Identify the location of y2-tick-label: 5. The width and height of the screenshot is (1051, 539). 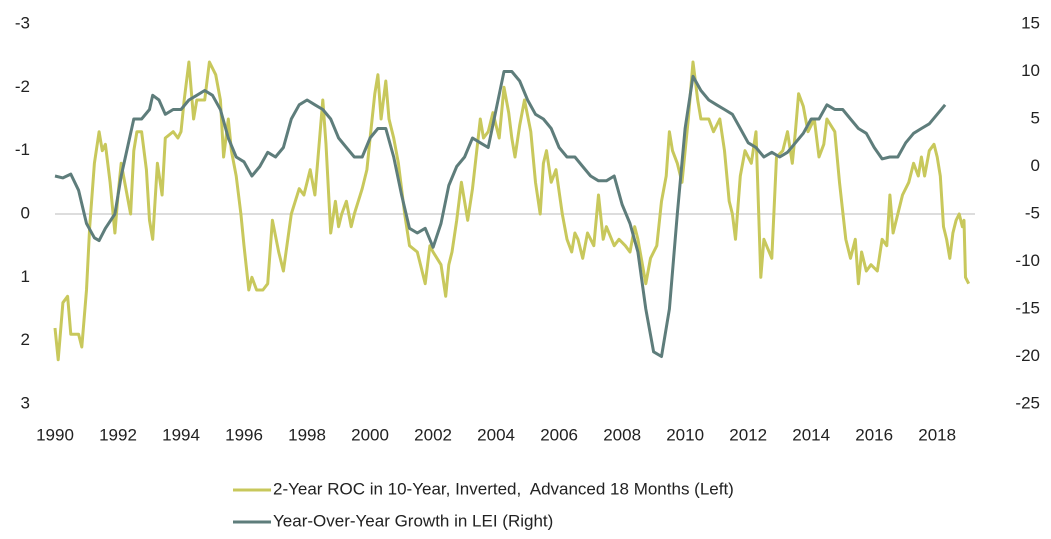
(1035, 117).